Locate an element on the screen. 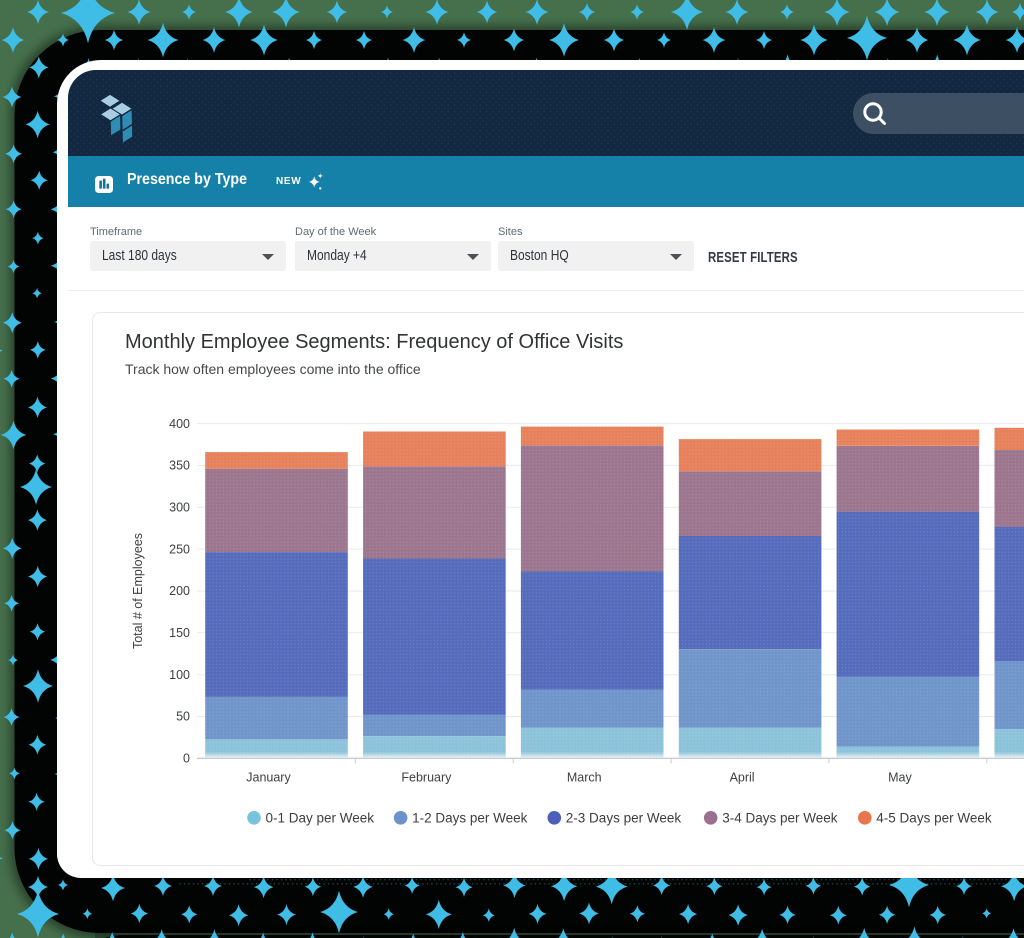  svg-text: 4-5 Days per Week is located at coordinates (934, 818).